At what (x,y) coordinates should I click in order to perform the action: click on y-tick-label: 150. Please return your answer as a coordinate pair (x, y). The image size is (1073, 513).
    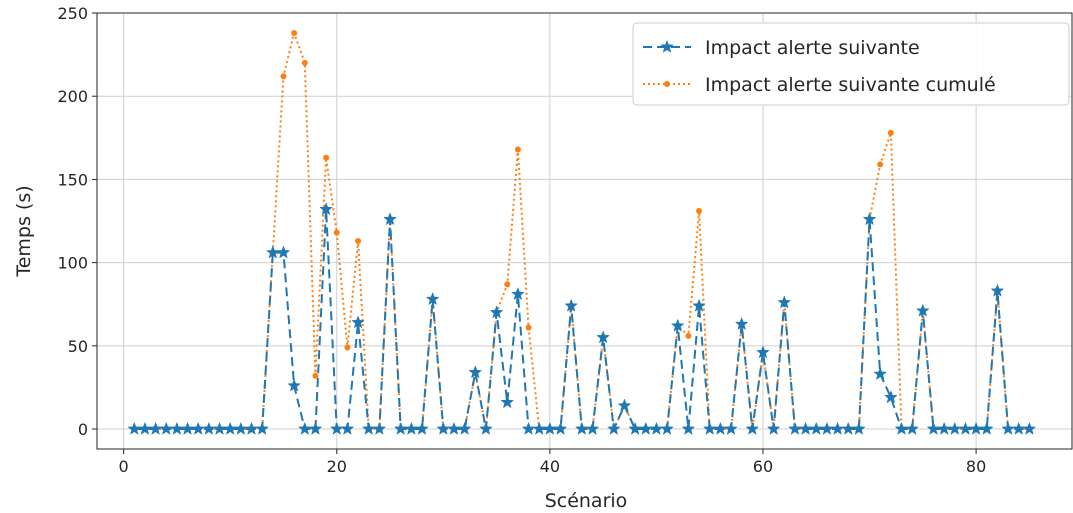
    Looking at the image, I should click on (72, 179).